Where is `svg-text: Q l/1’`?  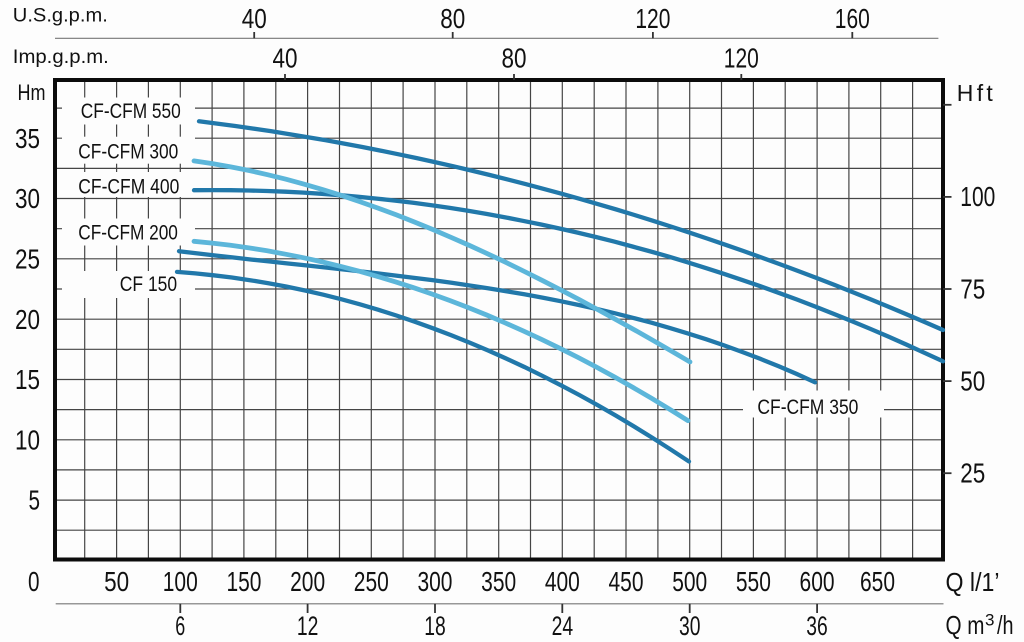
svg-text: Q l/1’ is located at coordinates (973, 582).